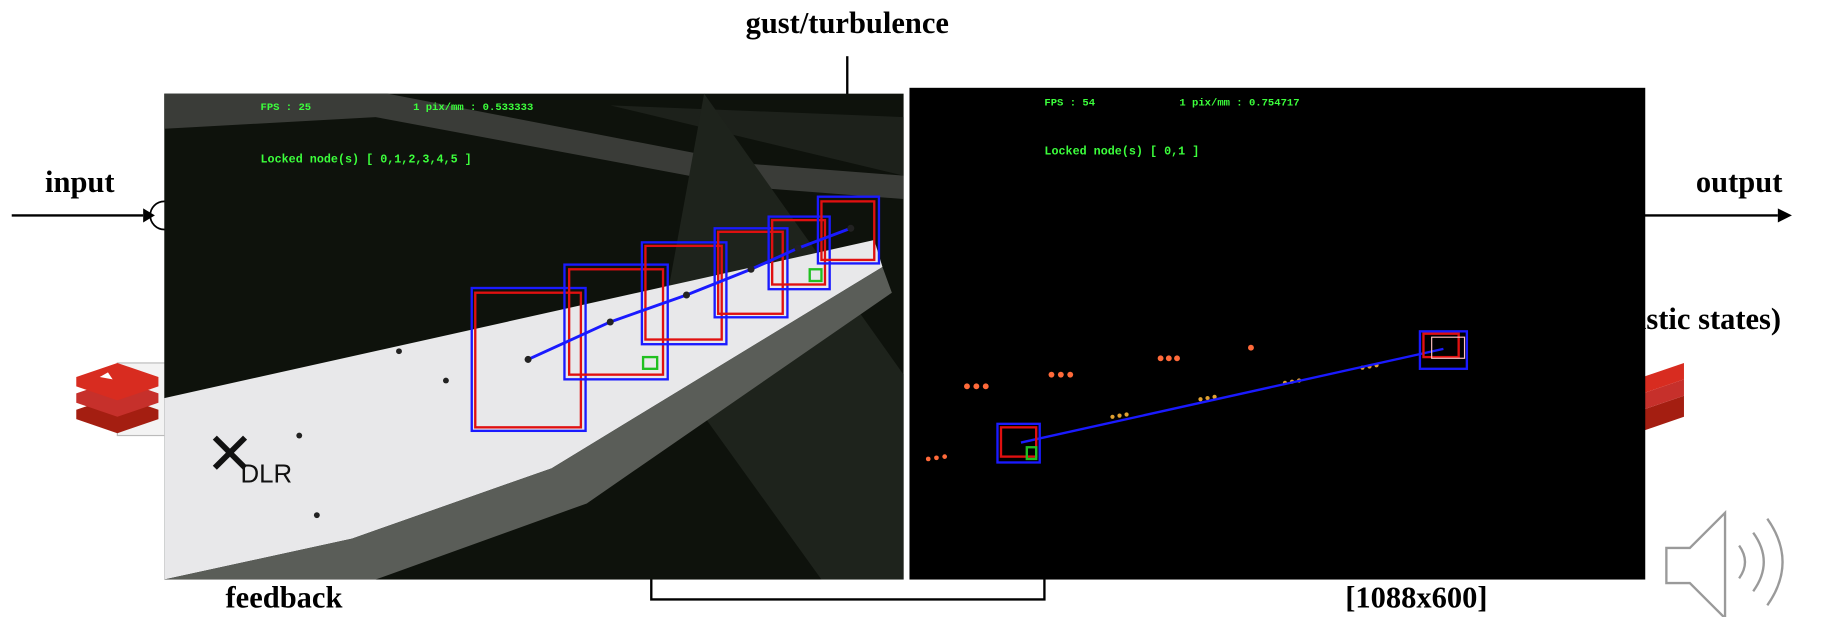 This screenshot has width=1840, height=617. What do you see at coordinates (847, 23) in the screenshot?
I see `top-label: gust/turbulence` at bounding box center [847, 23].